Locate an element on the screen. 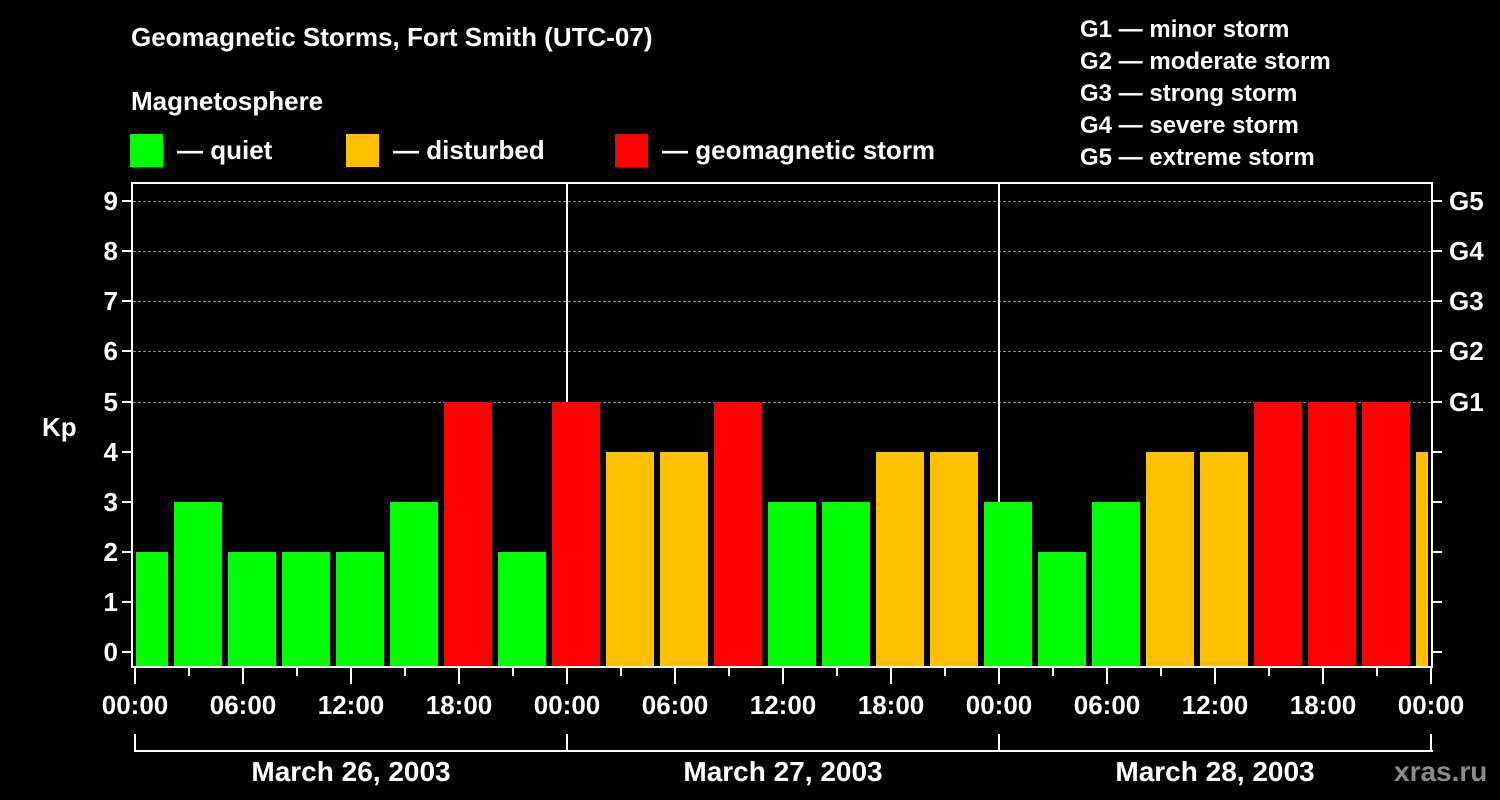 This screenshot has width=1500, height=800. g-legend-item: G4 — severe storm is located at coordinates (1189, 125).